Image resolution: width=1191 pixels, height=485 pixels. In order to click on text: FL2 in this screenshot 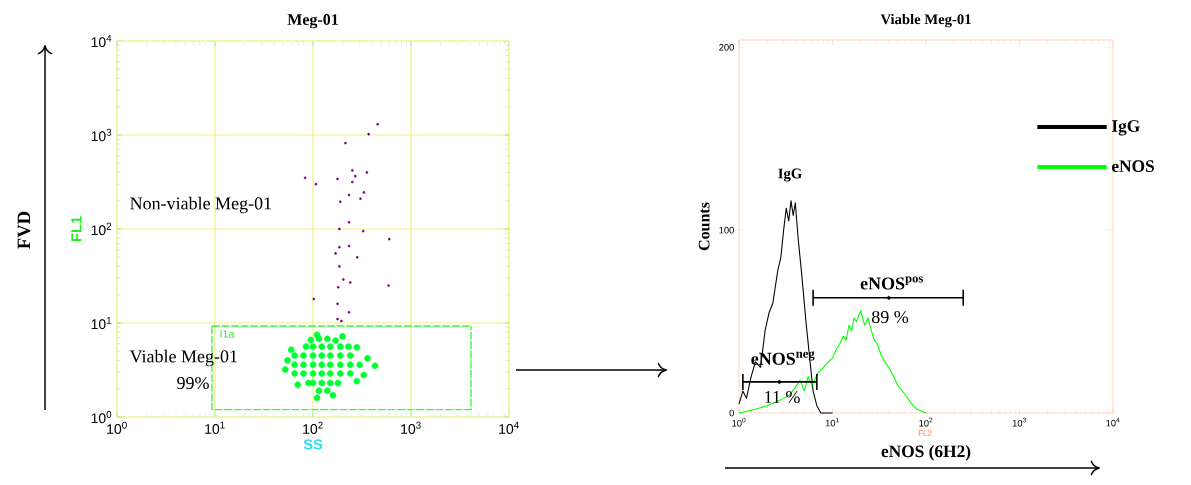, I will do `click(925, 433)`.